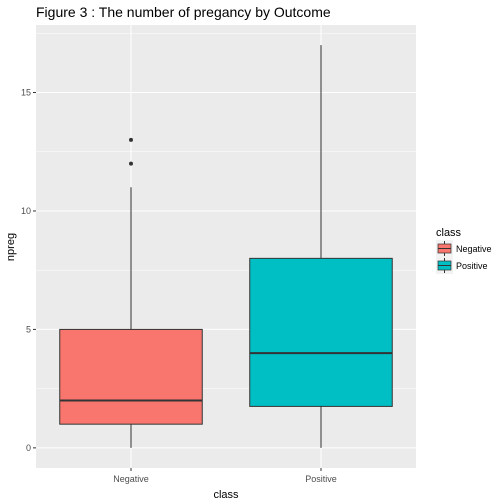  I want to click on x-axis-ticks: Negative Positive, so click(225, 476).